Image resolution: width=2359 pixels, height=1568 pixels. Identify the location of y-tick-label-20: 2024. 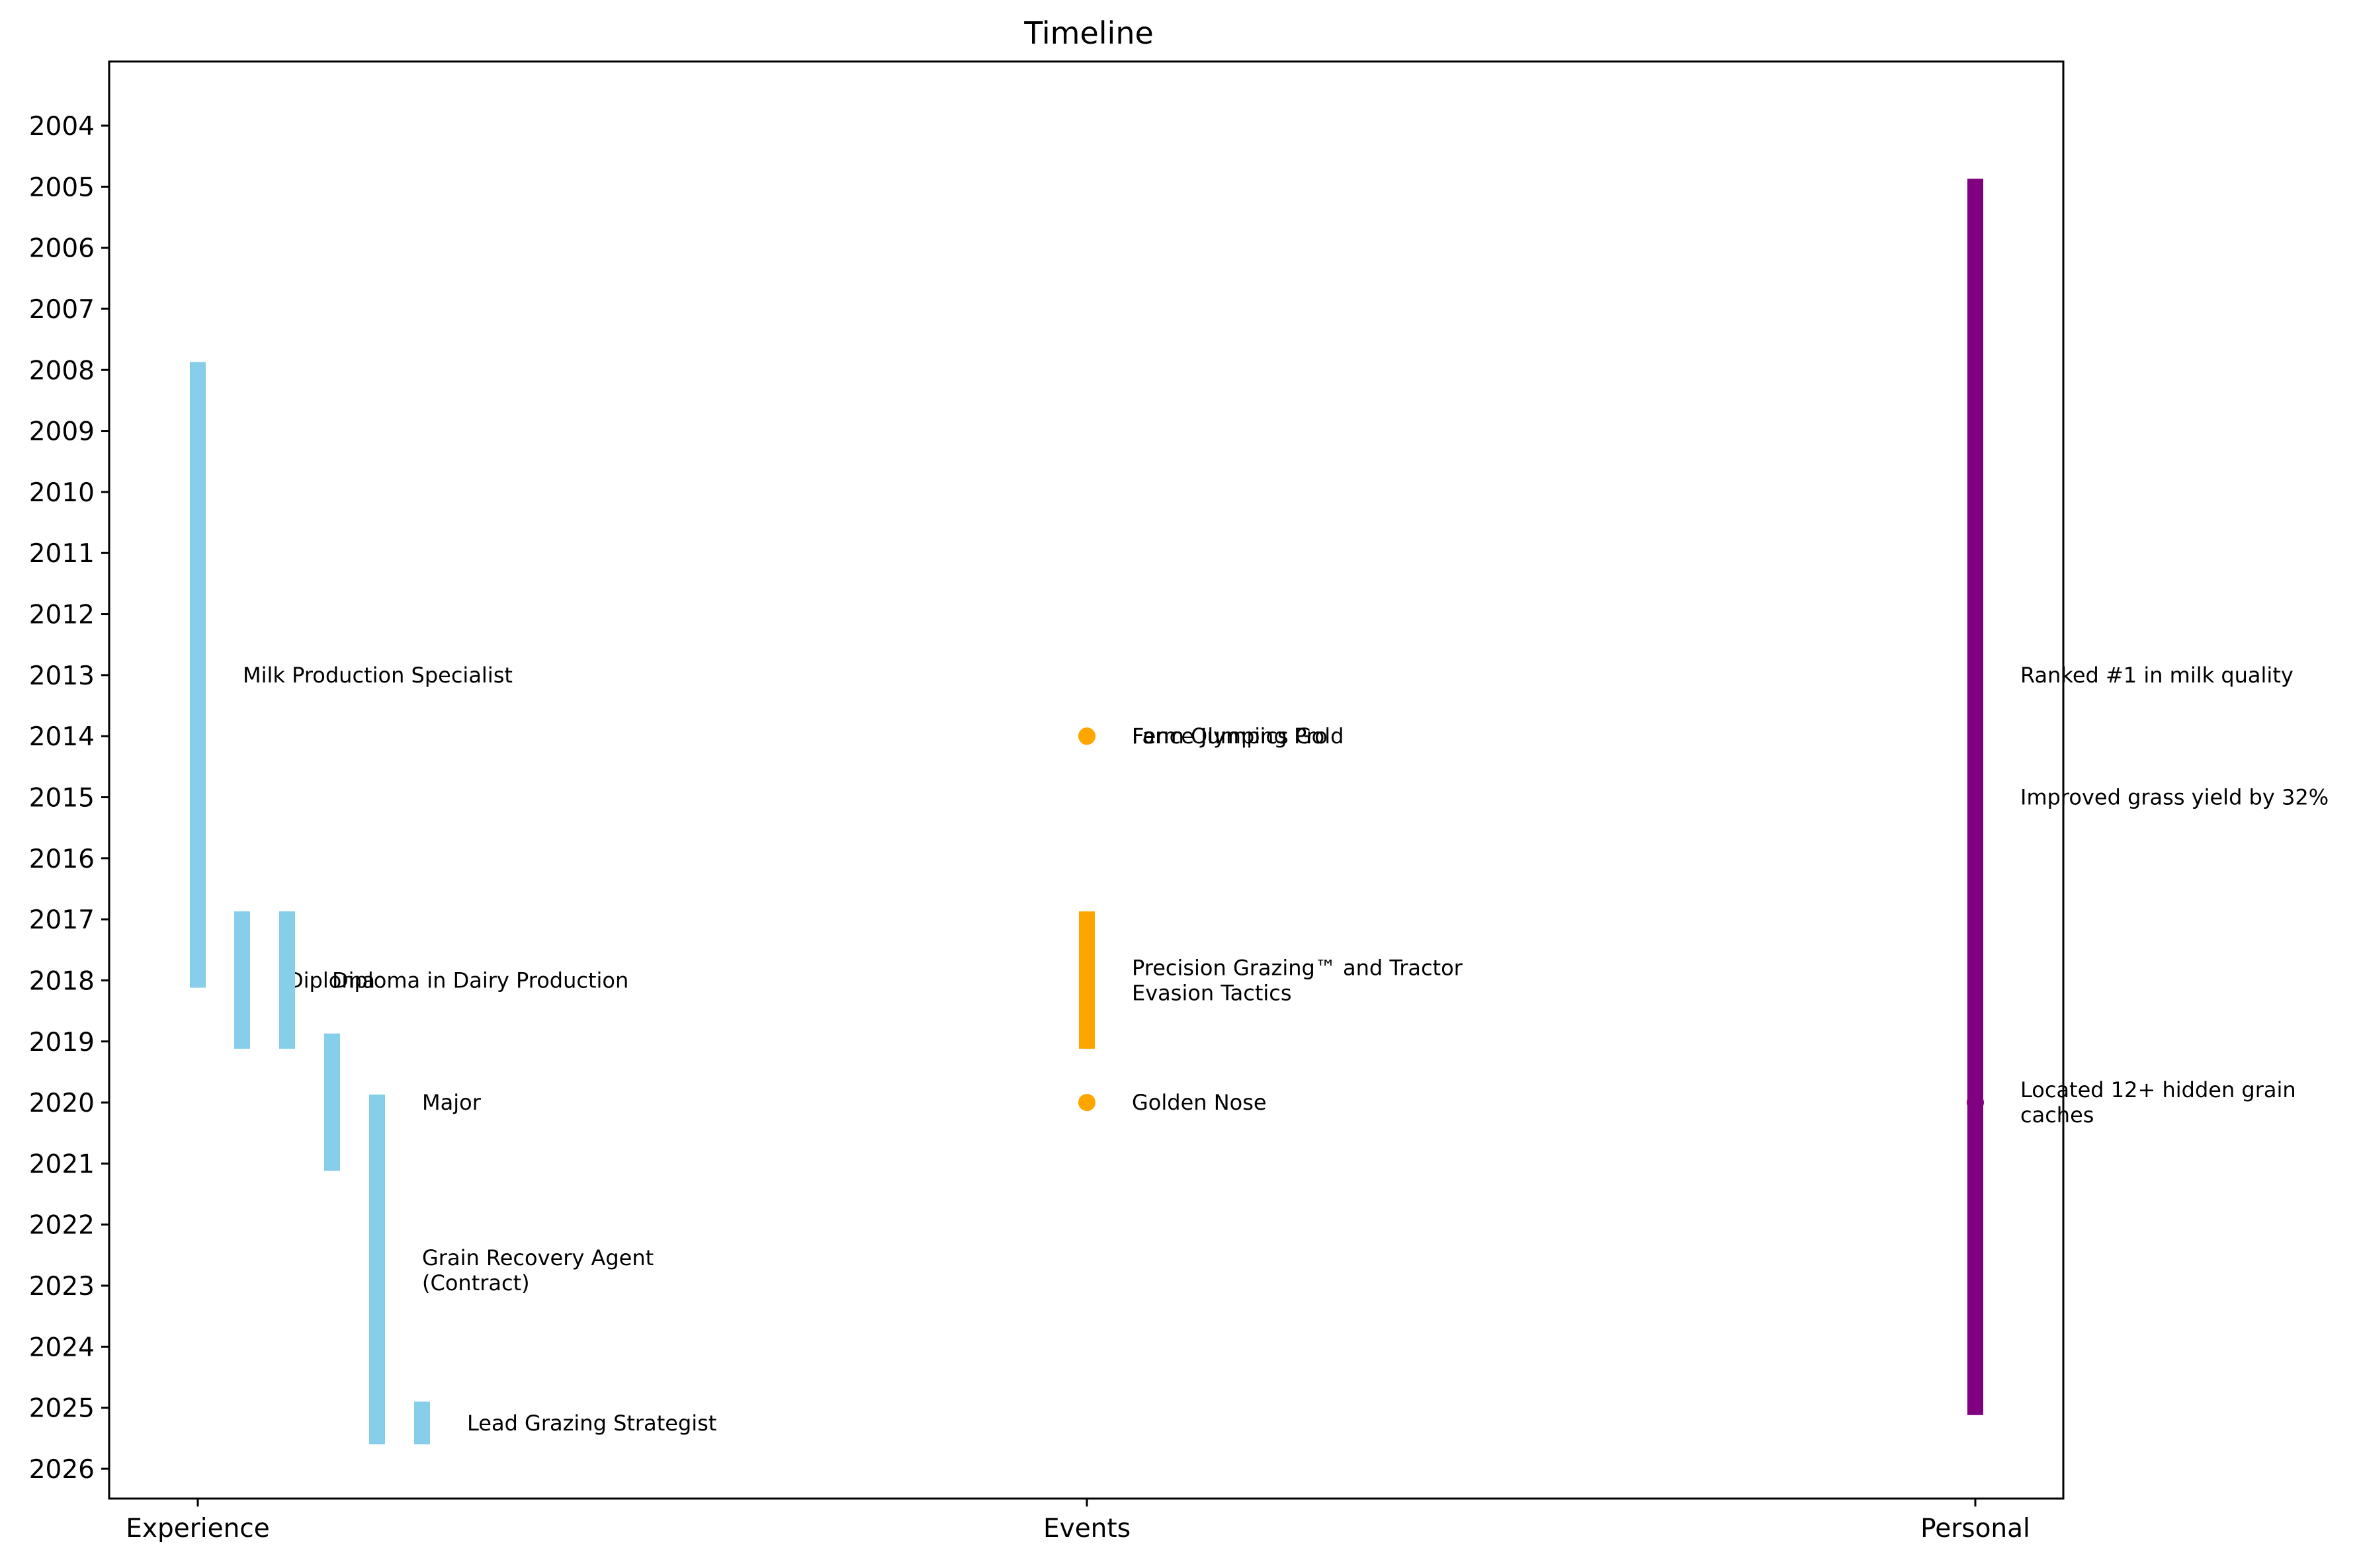
(62, 1347).